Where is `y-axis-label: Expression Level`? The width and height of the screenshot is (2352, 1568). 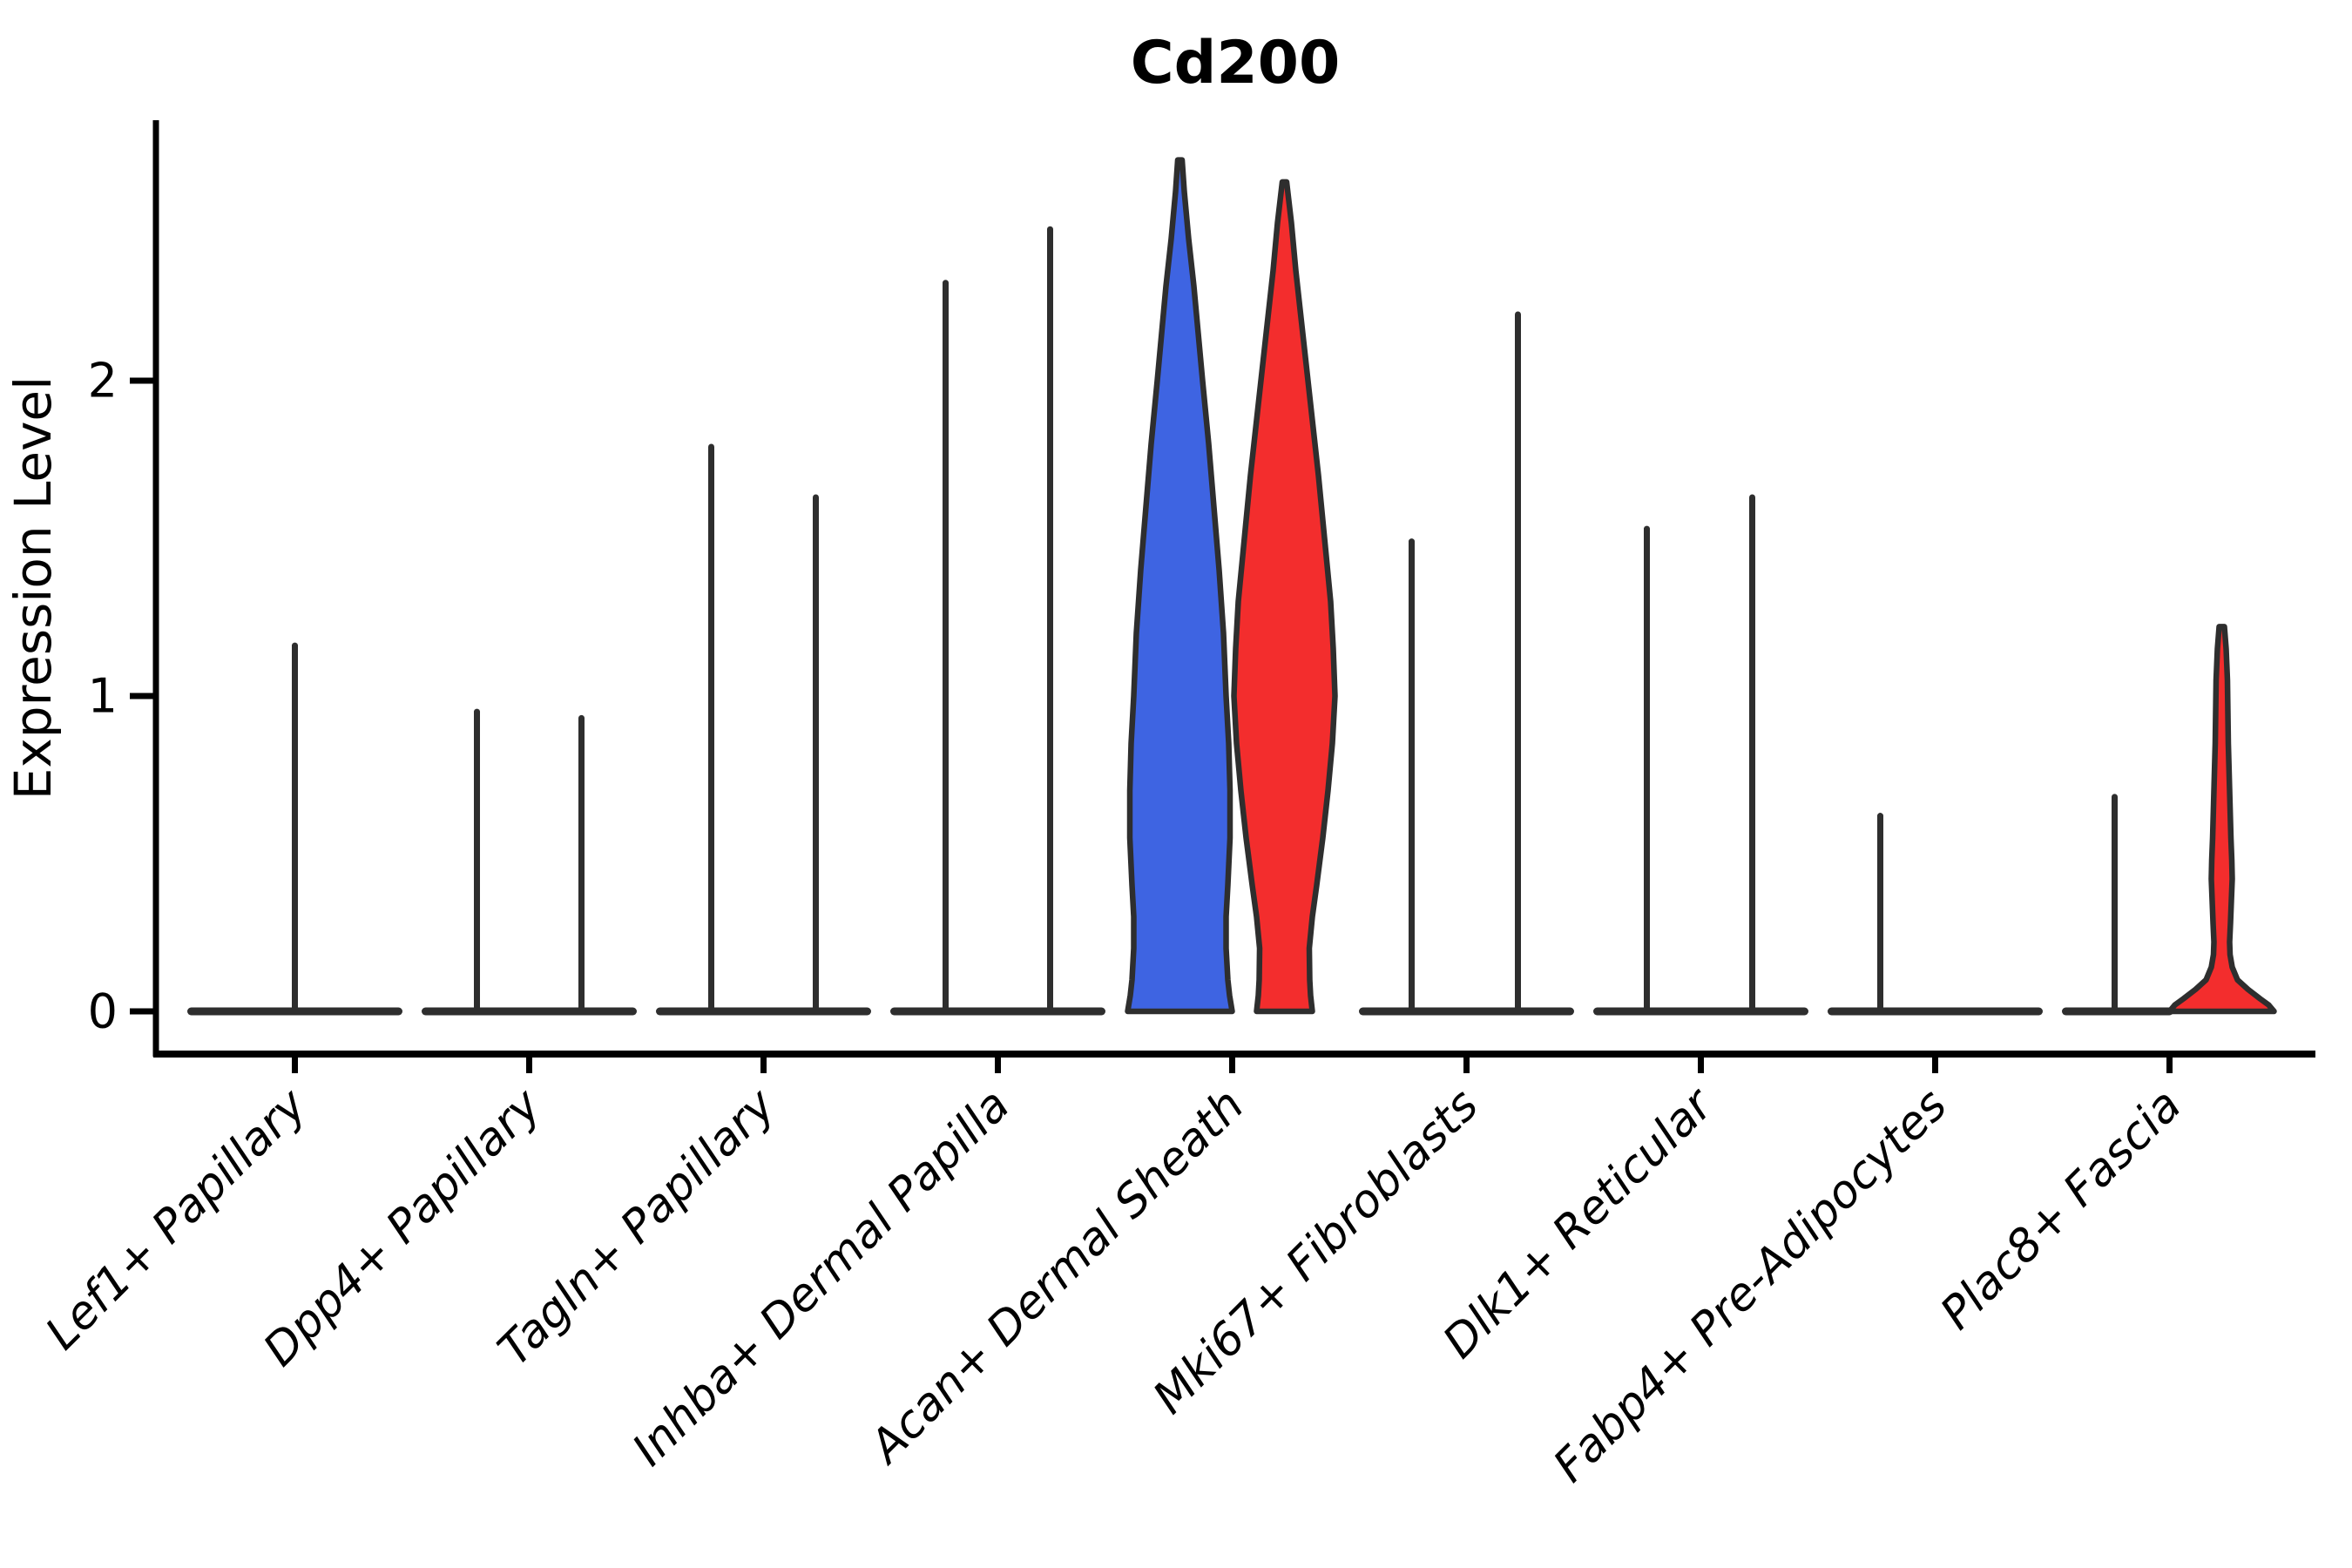
y-axis-label: Expression Level is located at coordinates (33, 588).